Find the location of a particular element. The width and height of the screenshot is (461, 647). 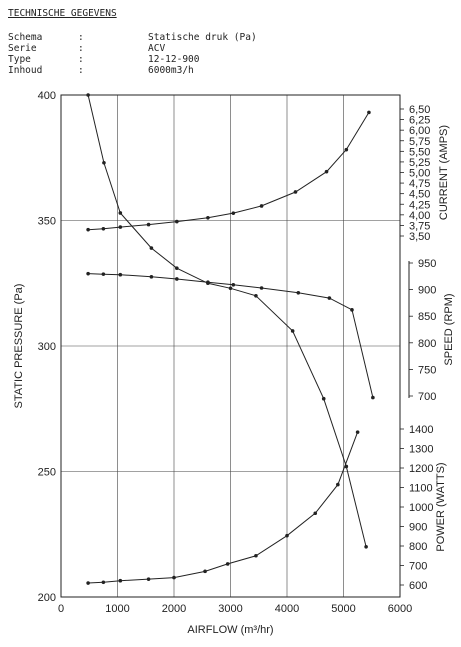

current-tick-label: 3,50 is located at coordinates (419, 237).